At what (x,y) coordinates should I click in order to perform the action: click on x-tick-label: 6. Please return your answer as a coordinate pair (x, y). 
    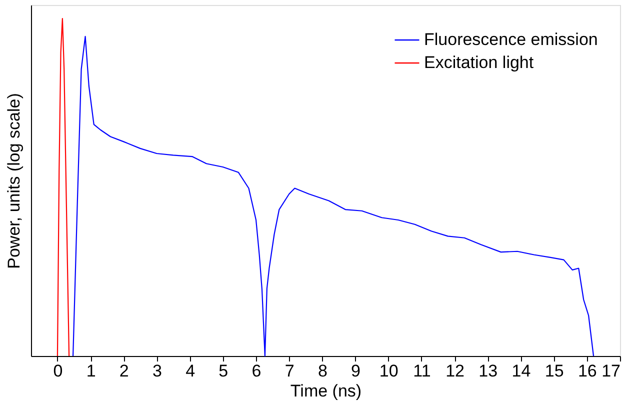
    Looking at the image, I should click on (257, 371).